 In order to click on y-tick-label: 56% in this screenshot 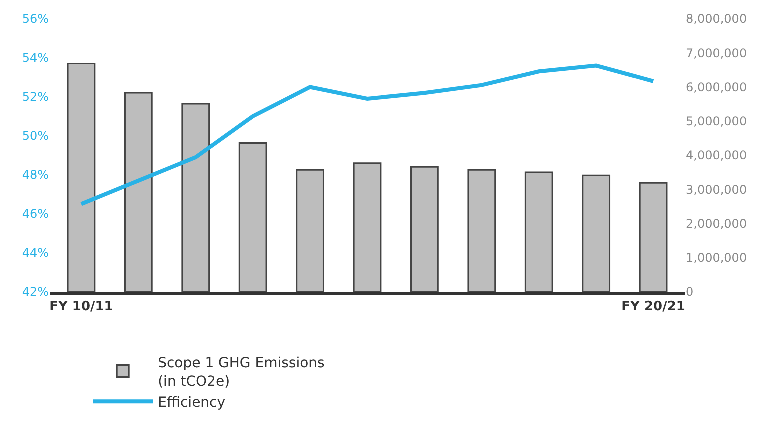, I will do `click(35, 19)`.